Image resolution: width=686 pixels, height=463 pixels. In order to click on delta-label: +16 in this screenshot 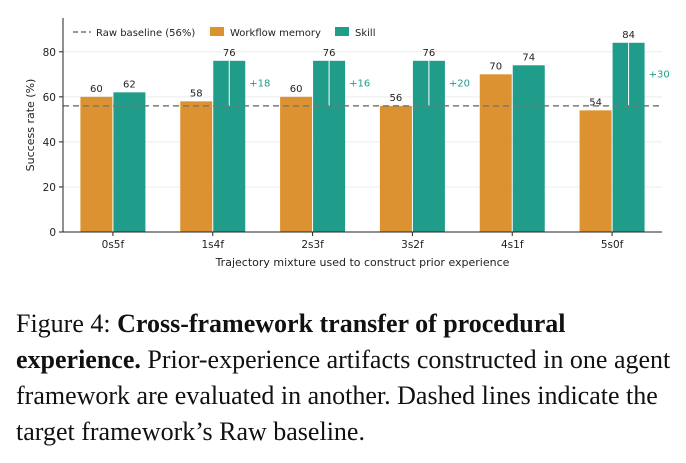, I will do `click(359, 83)`.